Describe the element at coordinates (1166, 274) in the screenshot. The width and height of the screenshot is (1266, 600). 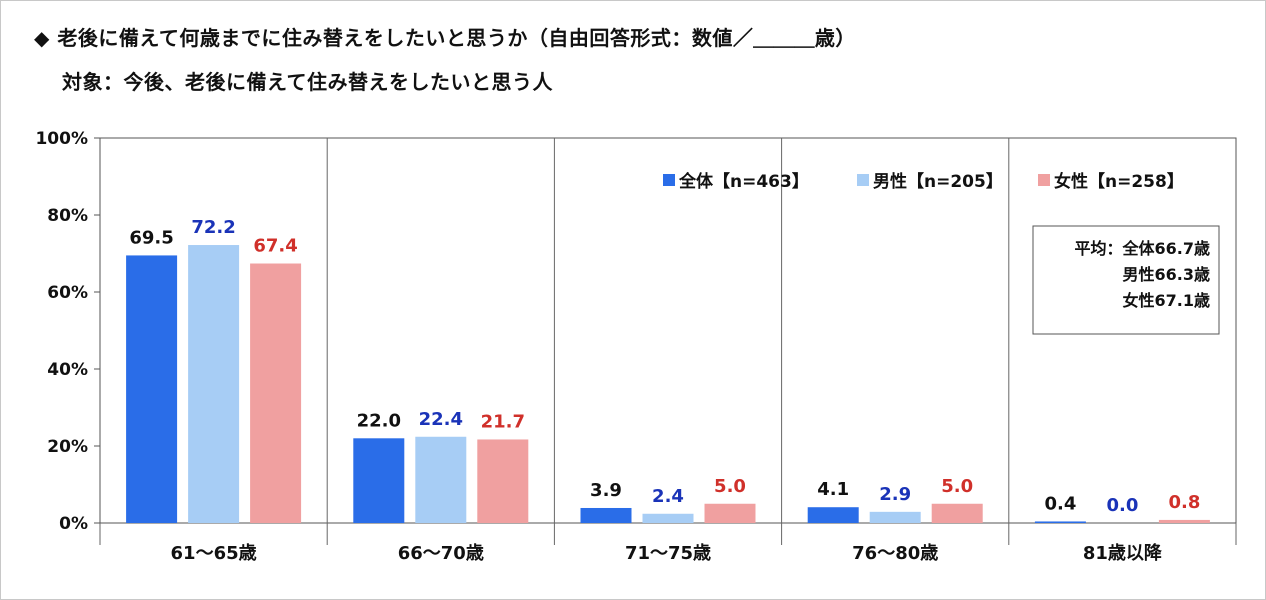
I see `average-line: 男性66.3歳` at that location.